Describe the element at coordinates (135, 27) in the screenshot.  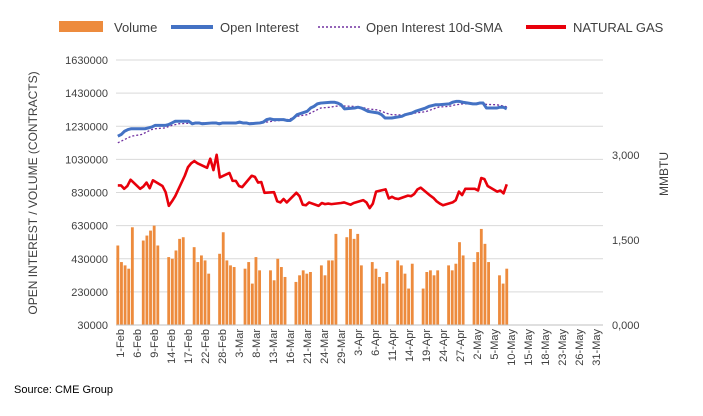
I see `legend-label-volume: Volume` at that location.